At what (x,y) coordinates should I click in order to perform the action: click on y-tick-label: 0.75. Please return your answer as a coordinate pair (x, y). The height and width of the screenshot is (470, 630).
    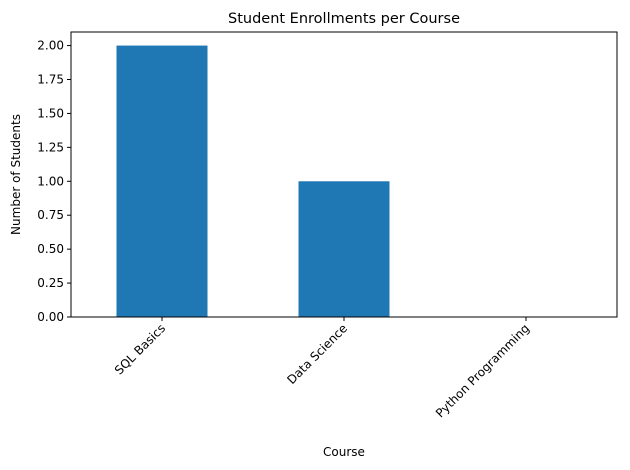
    Looking at the image, I should click on (50, 215).